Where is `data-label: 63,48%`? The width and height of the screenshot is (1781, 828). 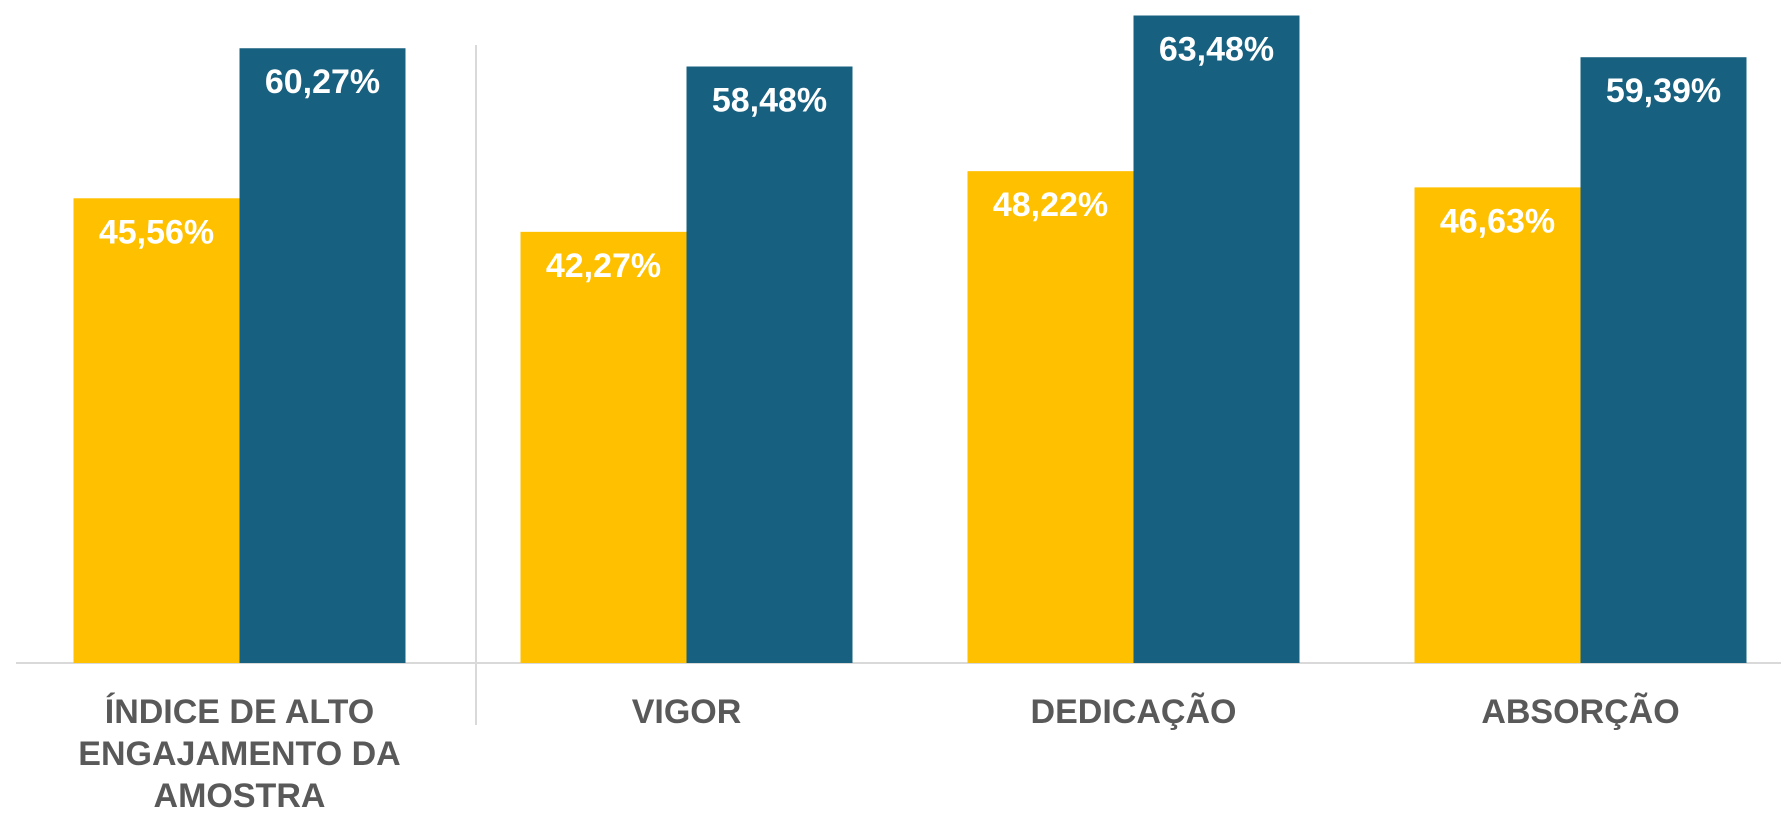 data-label: 63,48% is located at coordinates (1216, 49).